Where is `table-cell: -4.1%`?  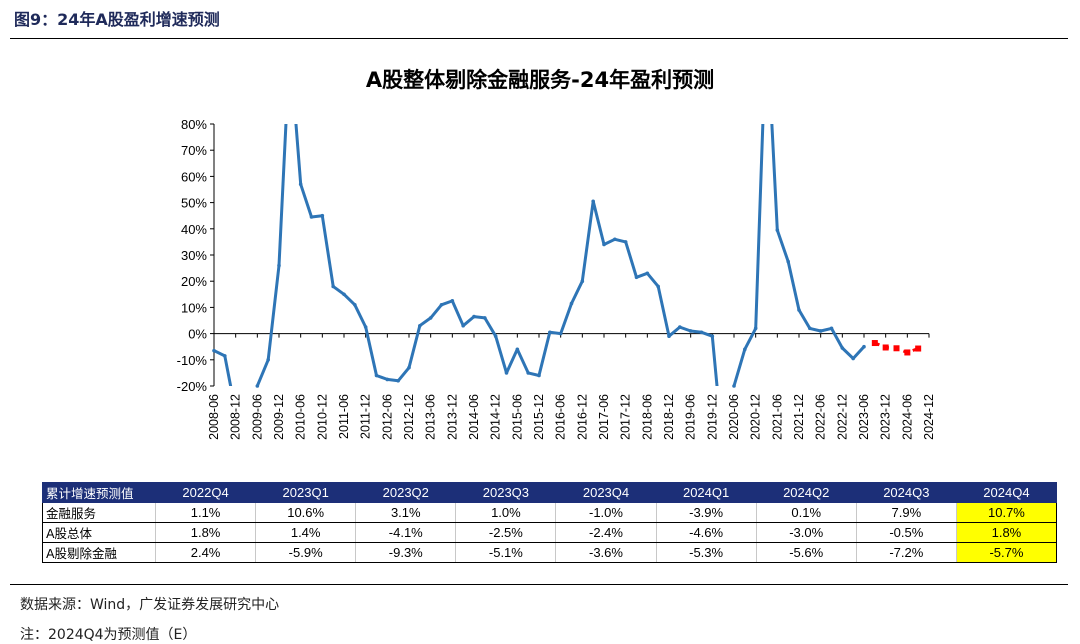 table-cell: -4.1% is located at coordinates (406, 532).